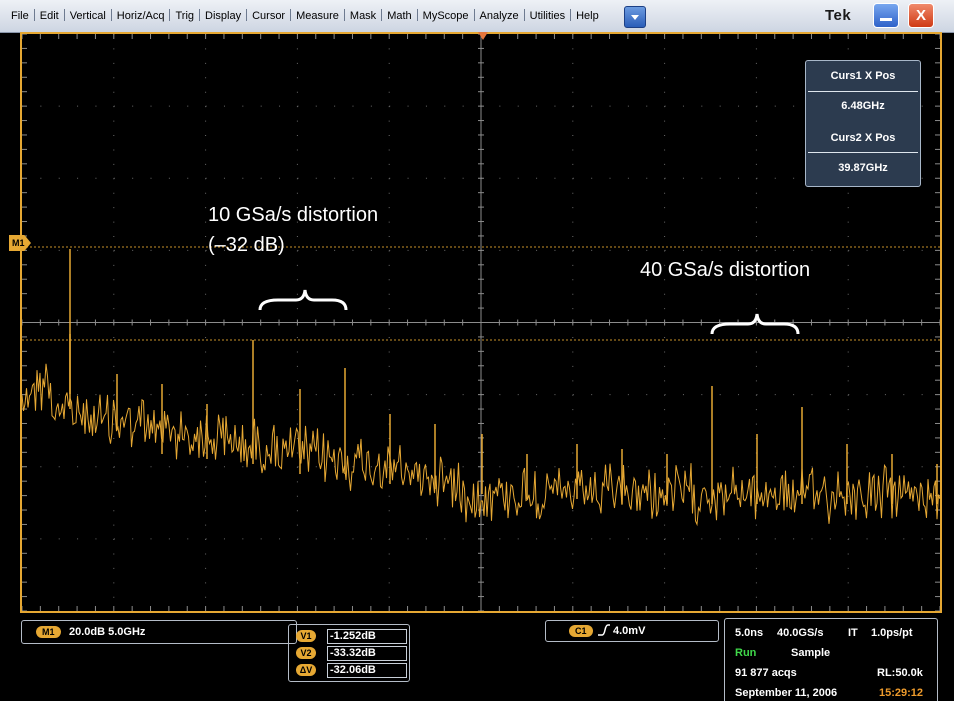 The image size is (954, 701). Describe the element at coordinates (863, 106) in the screenshot. I see `curs1-value: 6.48GHz` at that location.